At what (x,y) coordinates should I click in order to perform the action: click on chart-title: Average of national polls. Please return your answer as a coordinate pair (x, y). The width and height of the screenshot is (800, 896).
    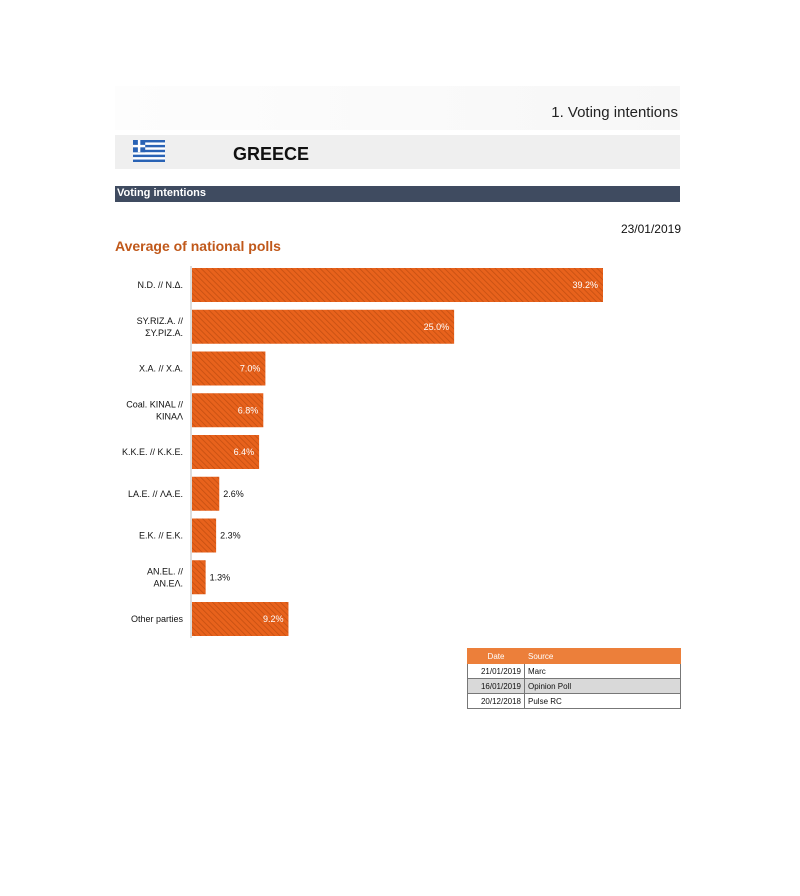
    Looking at the image, I should click on (198, 246).